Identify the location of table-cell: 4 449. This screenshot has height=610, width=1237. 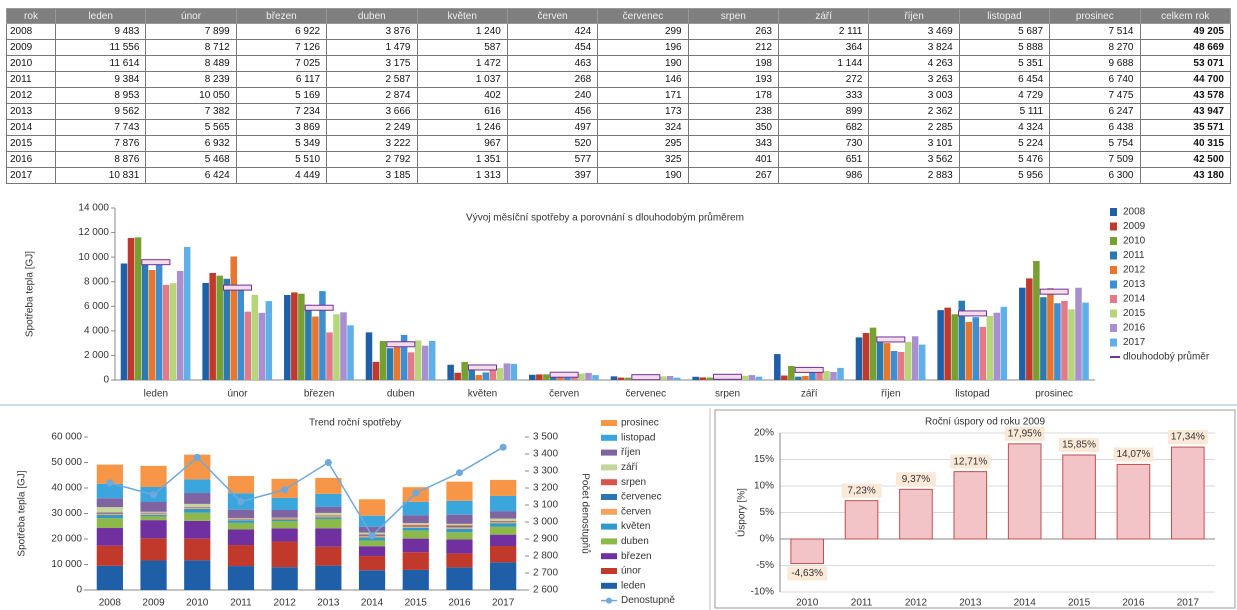
(281, 175).